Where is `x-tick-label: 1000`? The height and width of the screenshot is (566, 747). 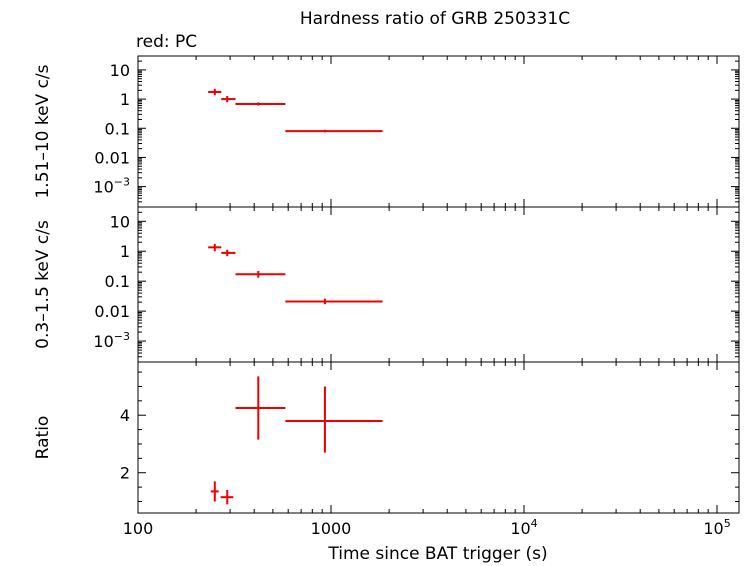
x-tick-label: 1000 is located at coordinates (331, 528).